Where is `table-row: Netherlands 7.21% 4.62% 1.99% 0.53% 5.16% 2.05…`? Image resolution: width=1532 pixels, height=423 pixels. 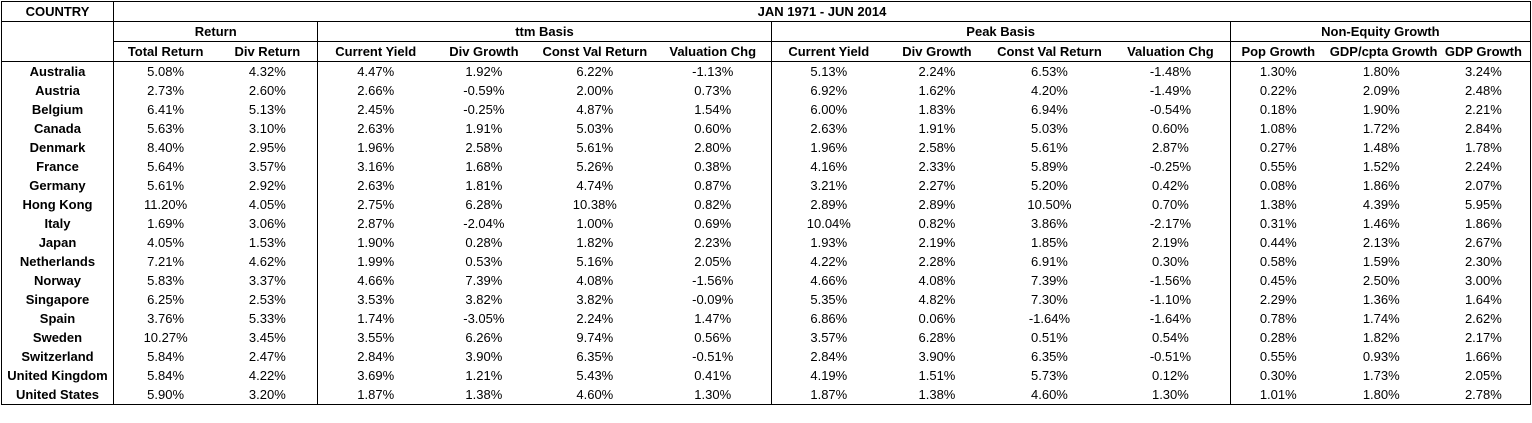
table-row: Netherlands 7.21% 4.62% 1.99% 0.53% 5.16% 2.05… is located at coordinates (766, 261).